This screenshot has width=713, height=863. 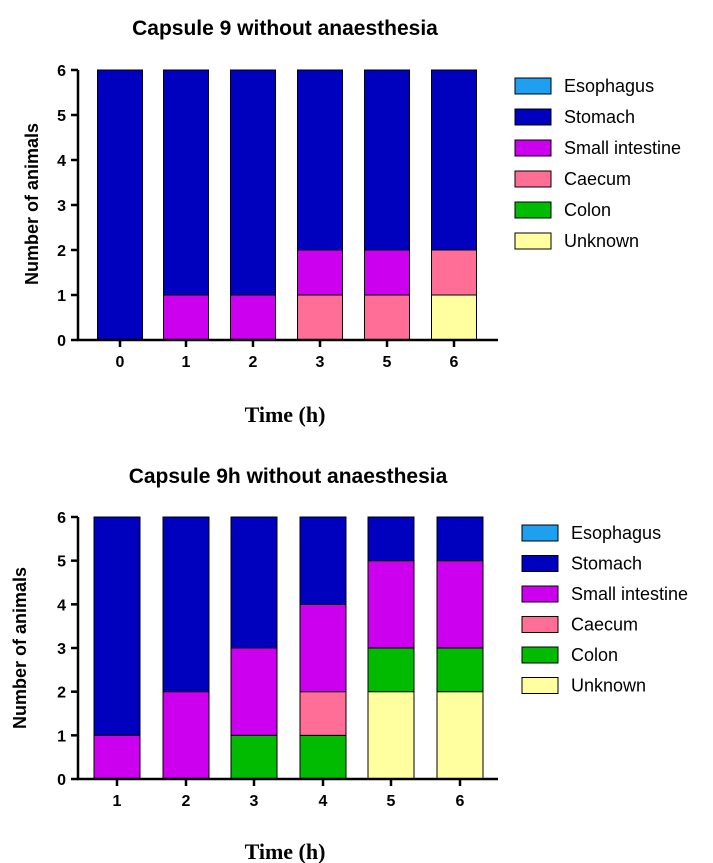 What do you see at coordinates (460, 604) in the screenshot?
I see `bar-small-intestine-t6` at bounding box center [460, 604].